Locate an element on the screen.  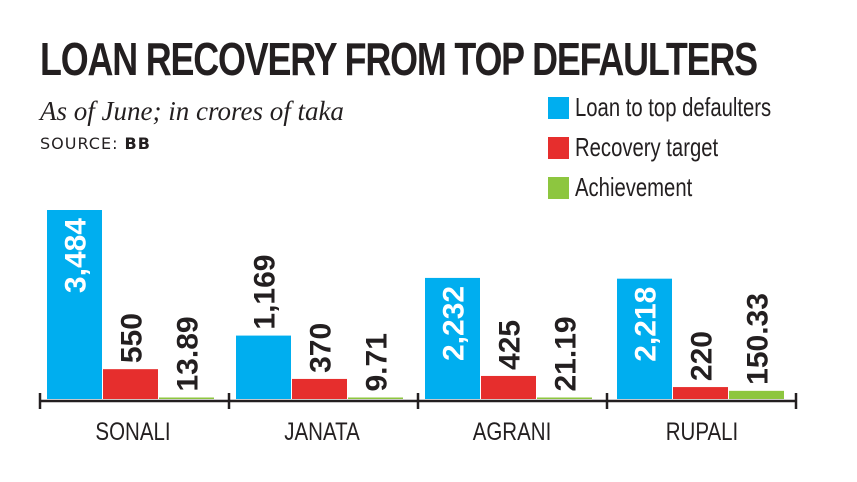
bar-label-sonali-series-2: 13.89 is located at coordinates (187, 353).